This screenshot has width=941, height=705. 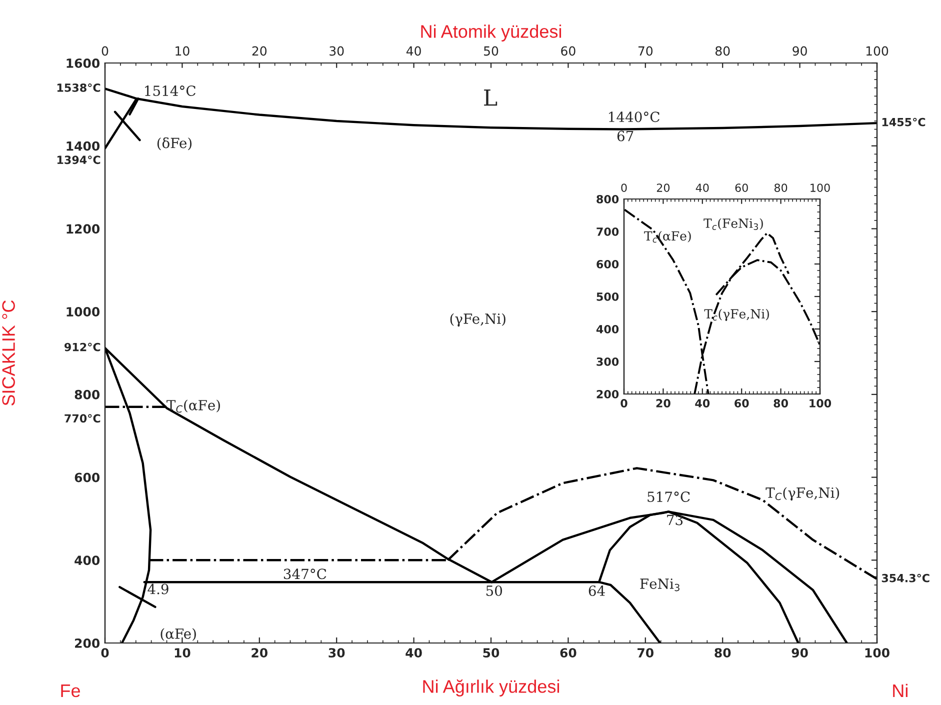 What do you see at coordinates (491, 687) in the screenshot?
I see `x-axis-title: Ni Ağırlık yüzdesi` at bounding box center [491, 687].